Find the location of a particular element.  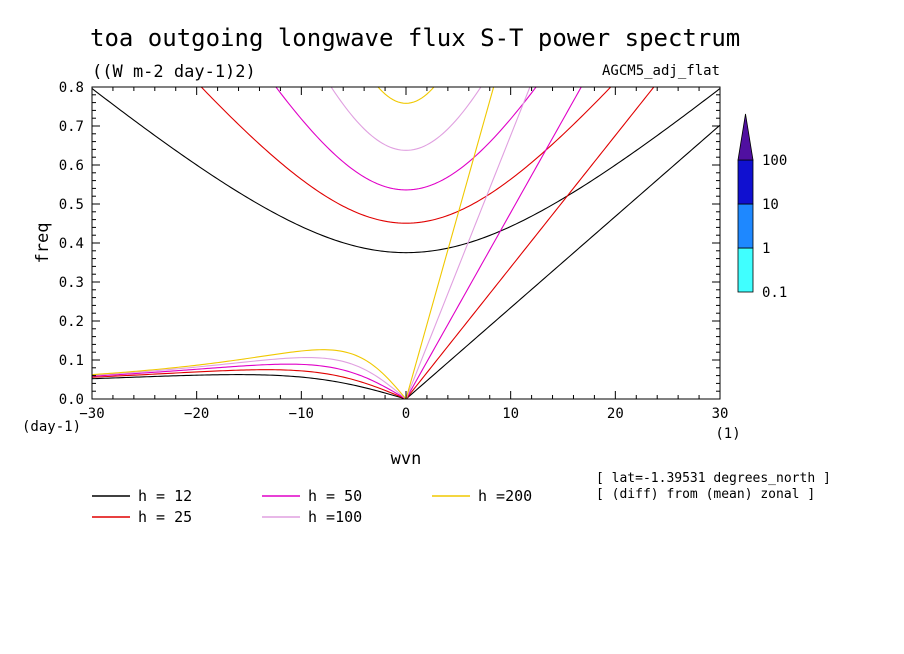

legend-item: h = 50 is located at coordinates (312, 496).